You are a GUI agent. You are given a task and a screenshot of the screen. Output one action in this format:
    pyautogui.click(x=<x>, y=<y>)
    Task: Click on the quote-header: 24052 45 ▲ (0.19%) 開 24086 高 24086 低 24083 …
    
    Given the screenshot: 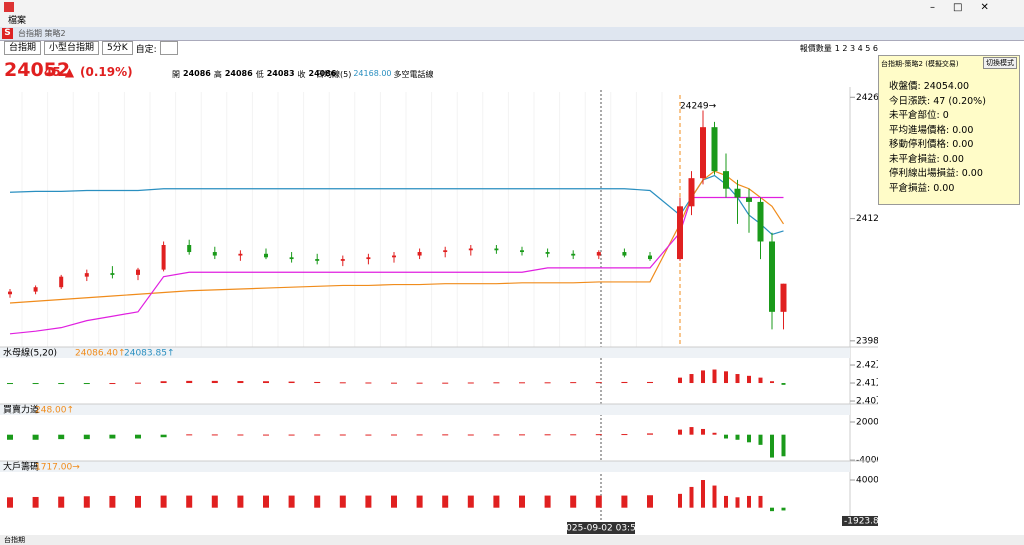 What is the action you would take?
    pyautogui.click(x=439, y=72)
    